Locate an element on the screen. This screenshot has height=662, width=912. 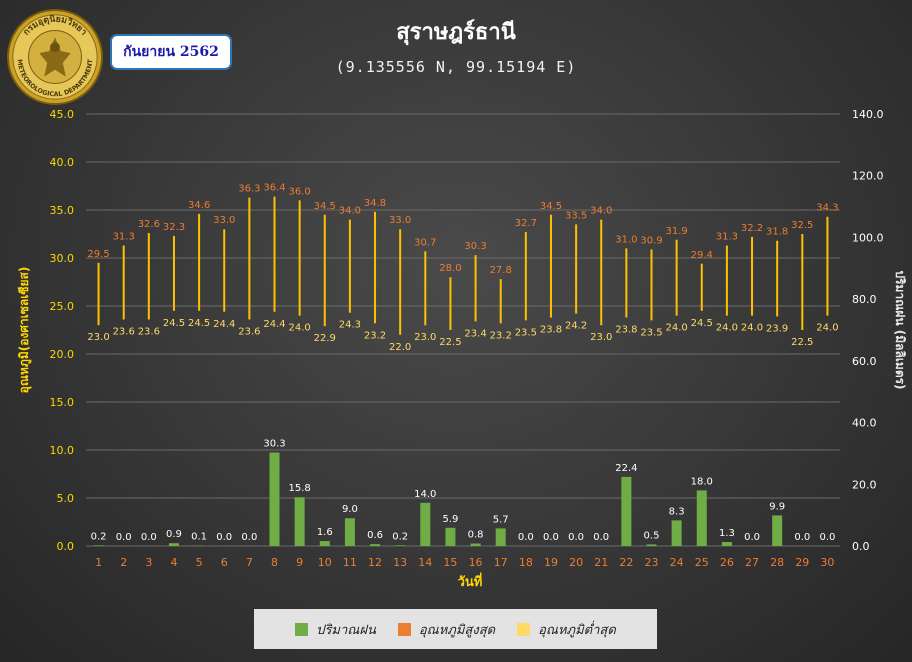
legend-swatch-tmax is located at coordinates (404, 629).